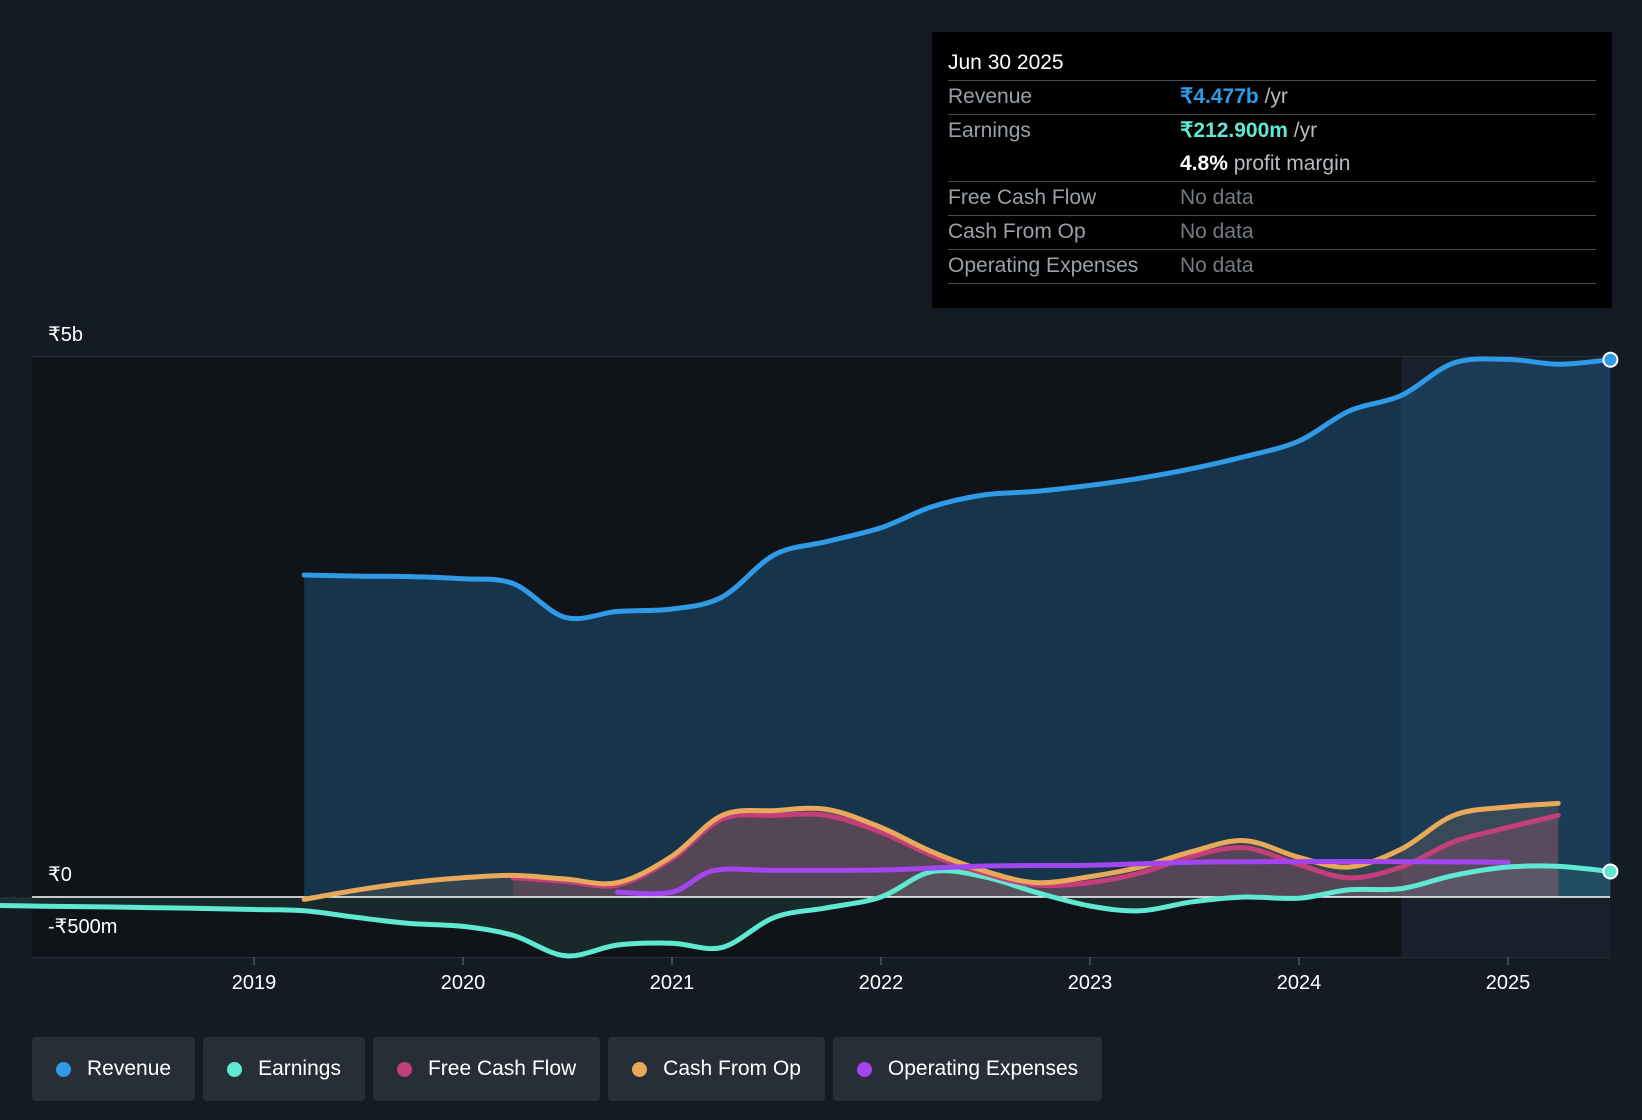 The width and height of the screenshot is (1642, 1120). What do you see at coordinates (640, 1069) in the screenshot?
I see `cash-from-op-dot-icon` at bounding box center [640, 1069].